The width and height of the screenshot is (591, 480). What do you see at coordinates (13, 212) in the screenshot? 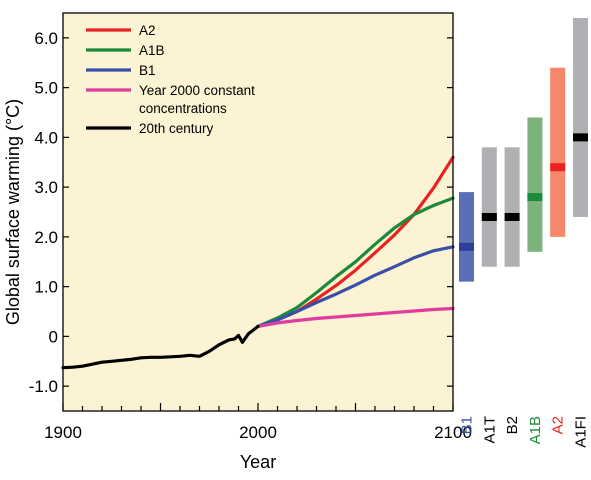
I see `y-axis-title: Global surface warming (°C)` at bounding box center [13, 212].